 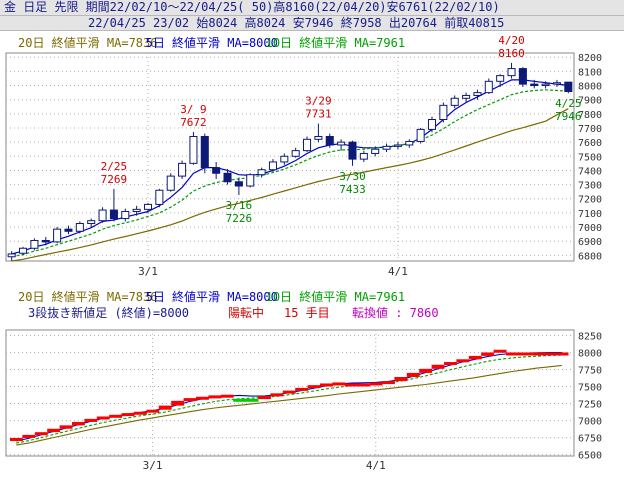 I want to click on annotation-date: 3/30, so click(x=352, y=176).